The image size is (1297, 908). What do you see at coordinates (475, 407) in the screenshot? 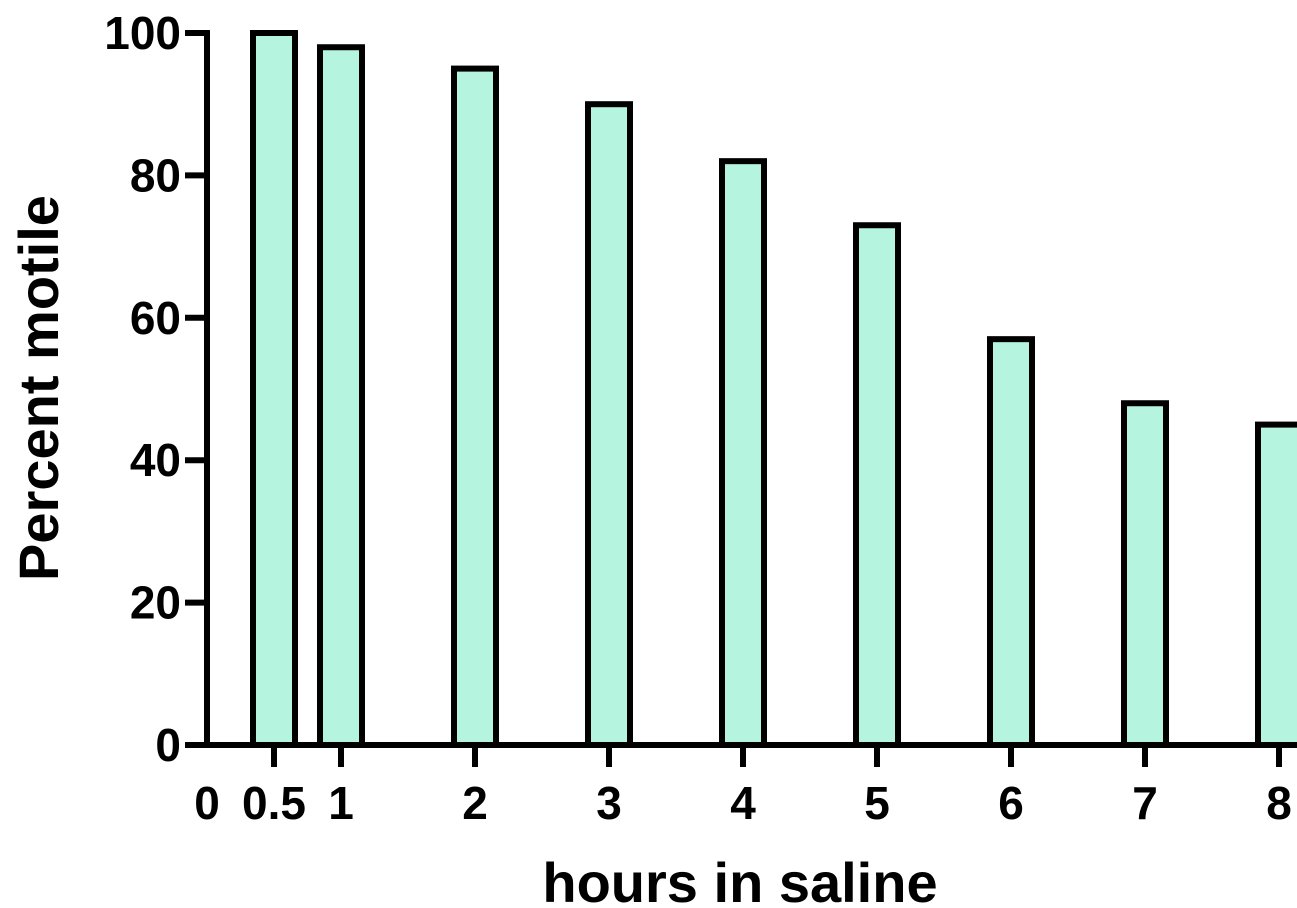
I see `bar-2h` at bounding box center [475, 407].